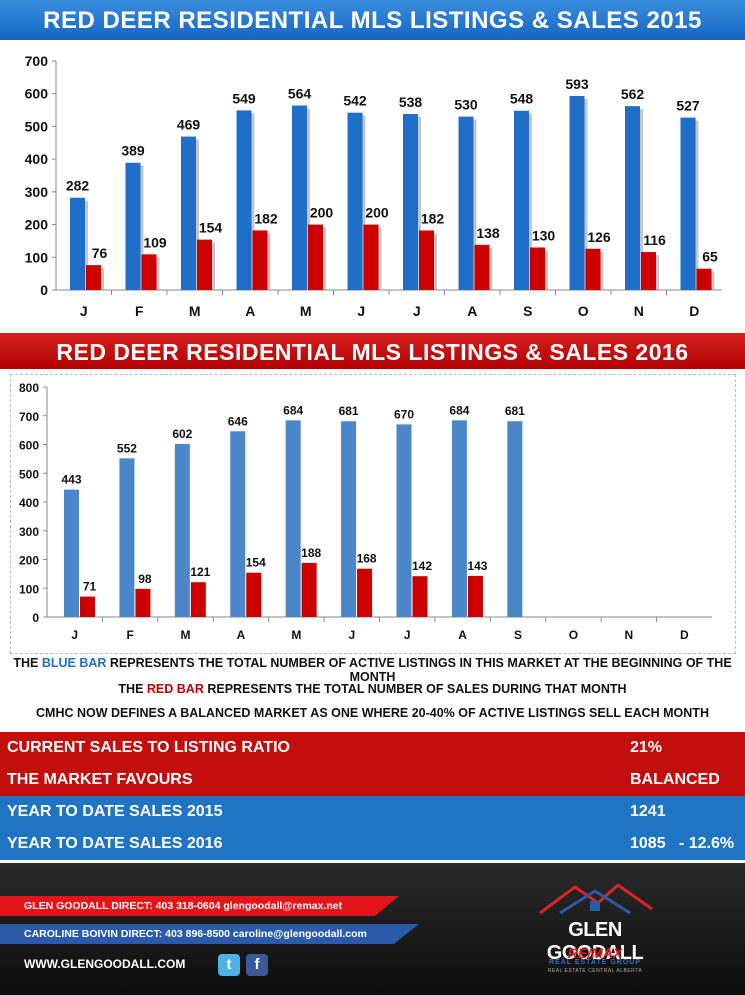  Describe the element at coordinates (145, 579) in the screenshot. I see `sales-data-label: 98` at that location.